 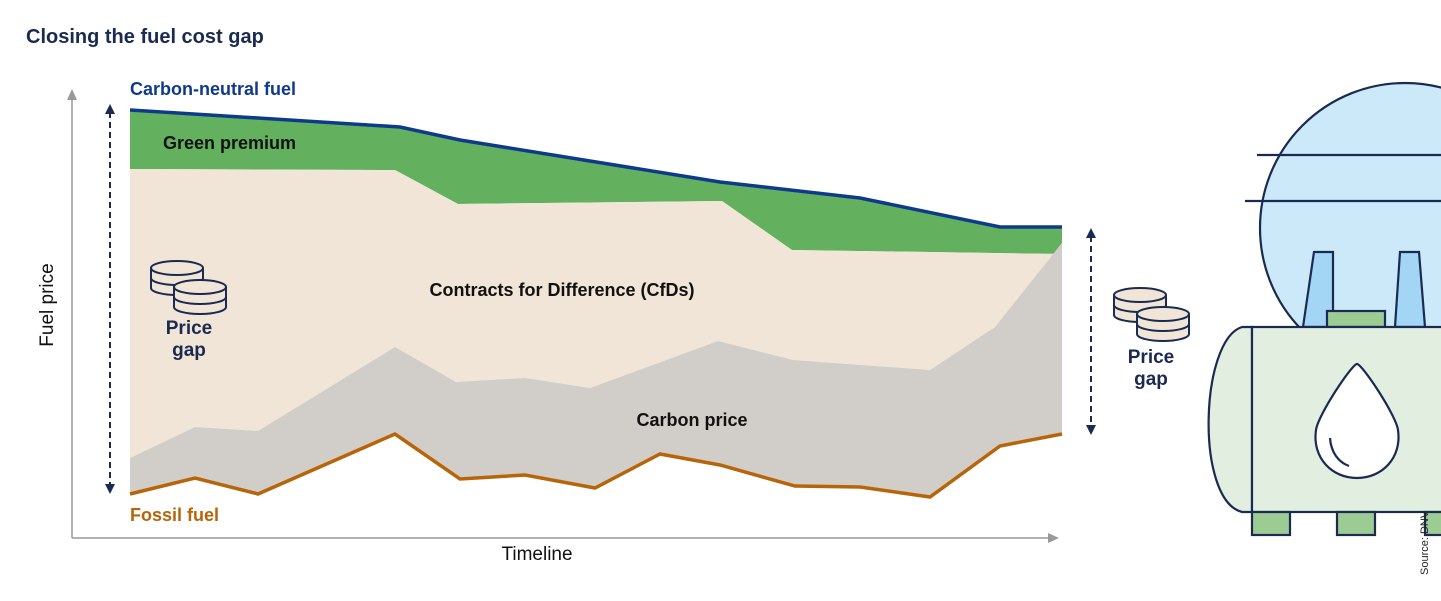 I want to click on price-gap-right-label-1: Price, so click(x=1151, y=357).